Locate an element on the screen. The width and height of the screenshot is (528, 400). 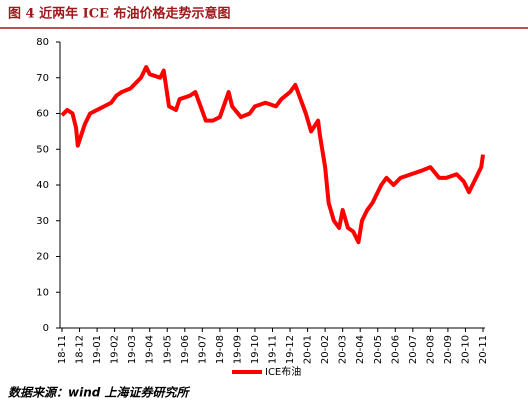
y-tick-label: 80 is located at coordinates (42, 42).